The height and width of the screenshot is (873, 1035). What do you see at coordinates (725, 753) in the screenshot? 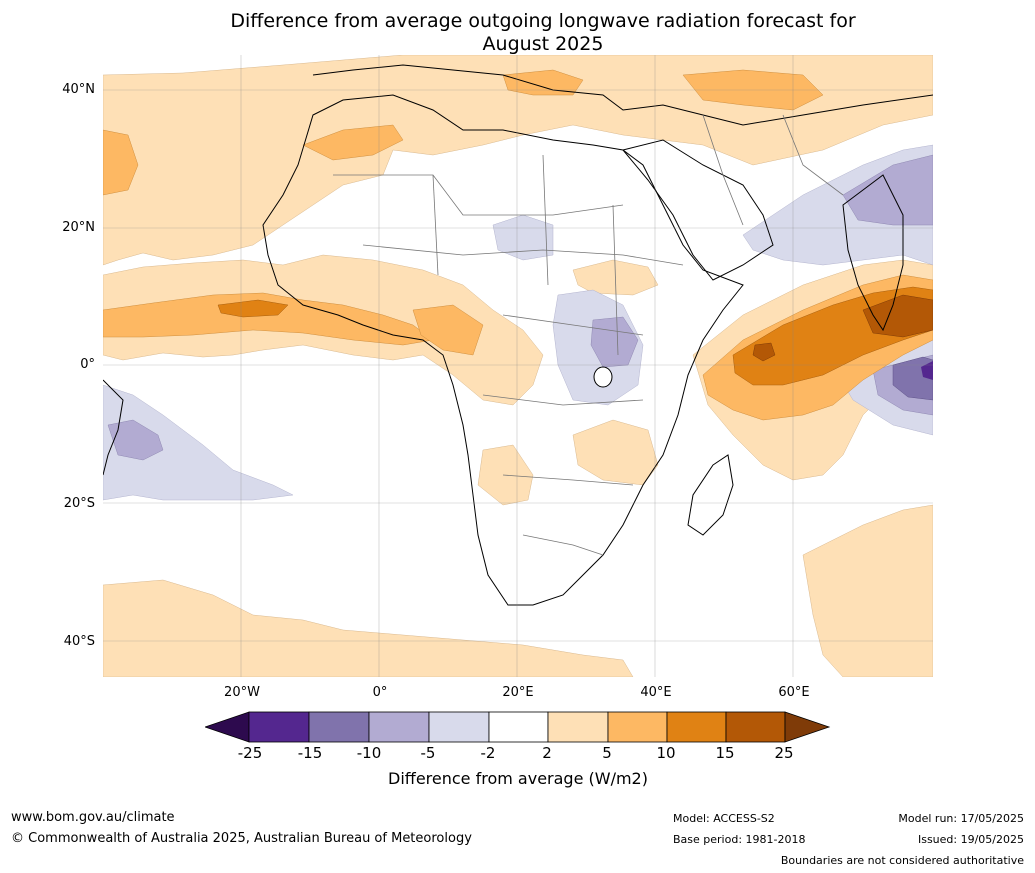
I see `colorbar-tick-15: 15` at bounding box center [725, 753].